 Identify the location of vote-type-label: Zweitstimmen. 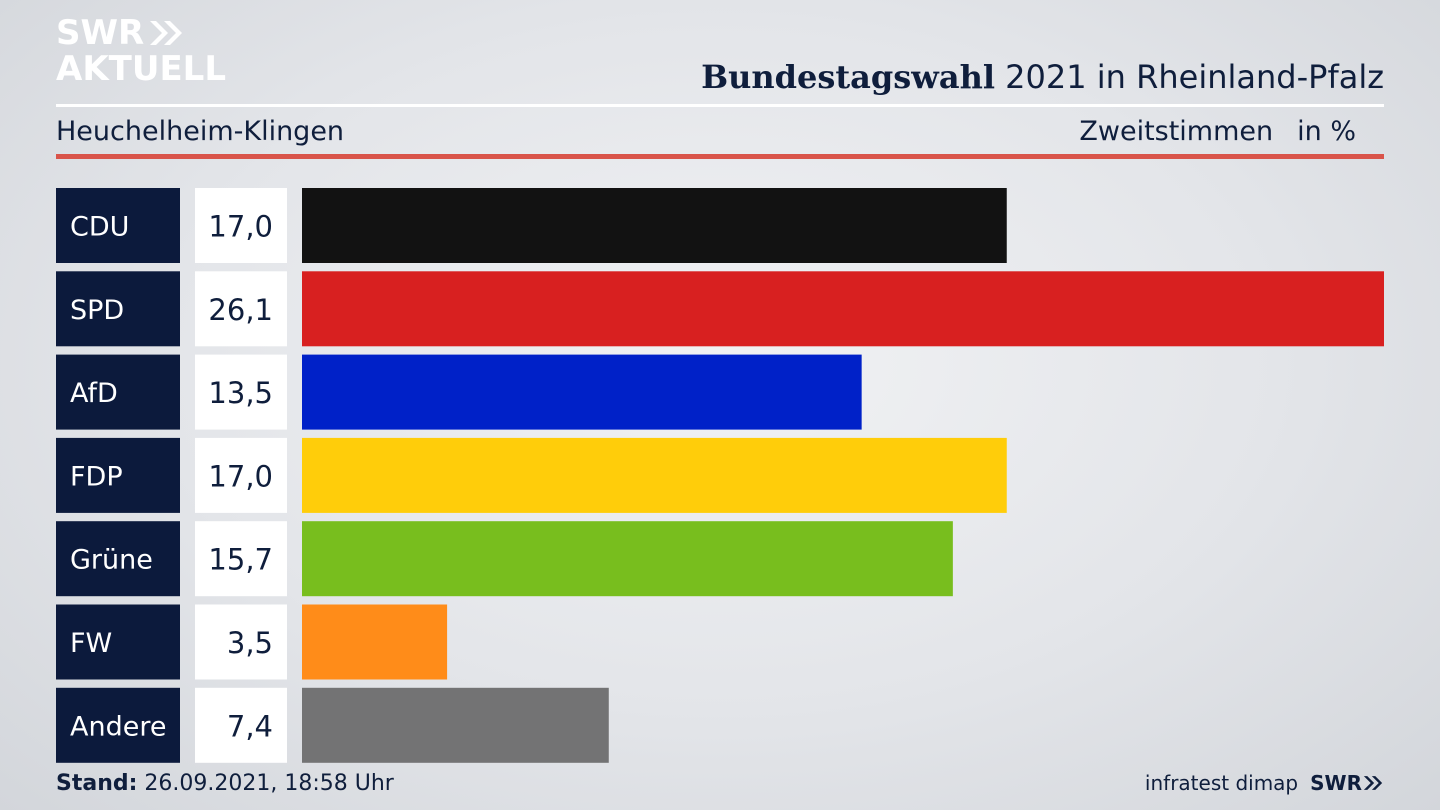
(1176, 131).